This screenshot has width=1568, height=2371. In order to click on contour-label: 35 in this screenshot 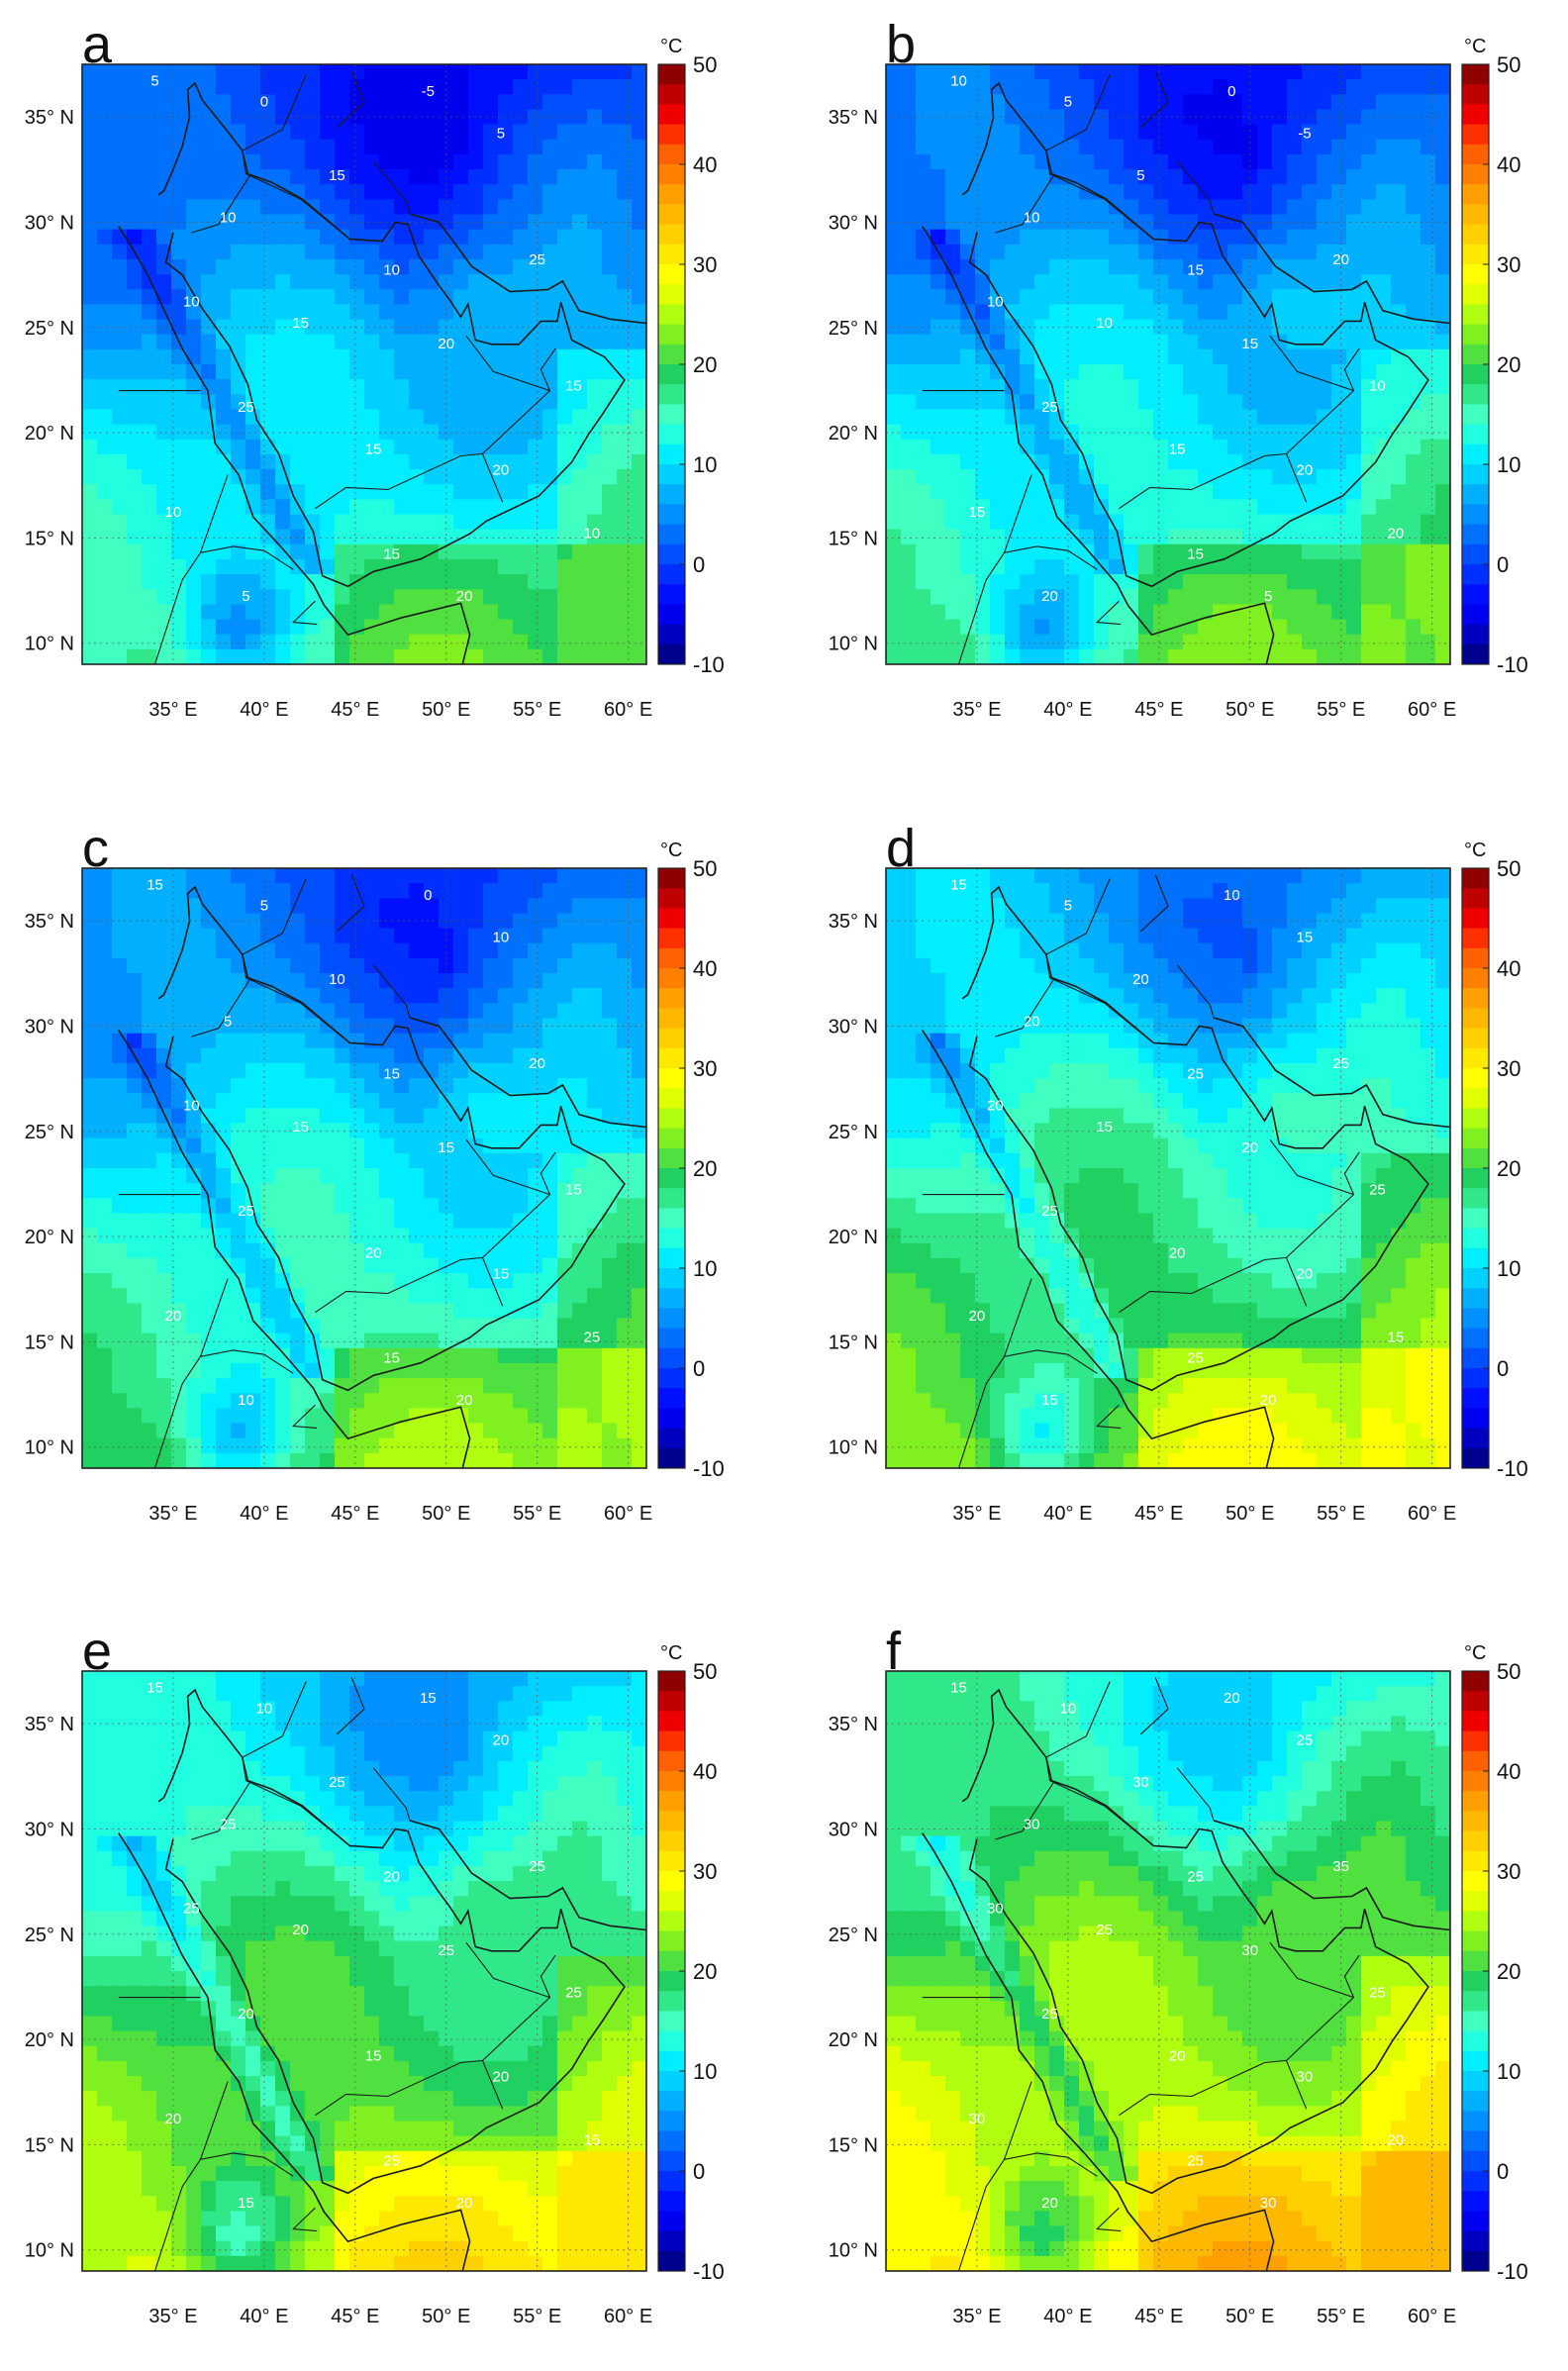, I will do `click(1340, 1866)`.